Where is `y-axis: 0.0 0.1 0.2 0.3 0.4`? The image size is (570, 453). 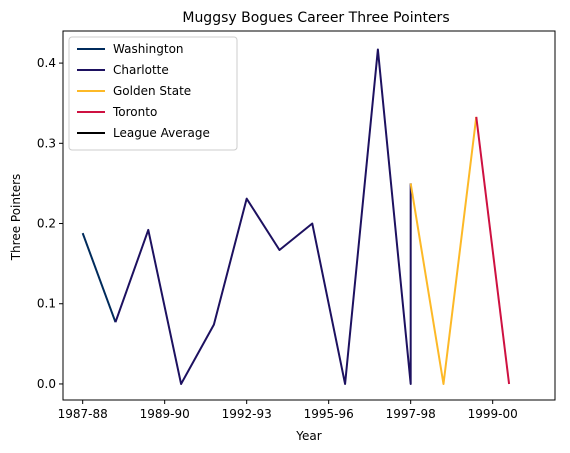
y-axis: 0.0 0.1 0.2 0.3 0.4 is located at coordinates (50, 223).